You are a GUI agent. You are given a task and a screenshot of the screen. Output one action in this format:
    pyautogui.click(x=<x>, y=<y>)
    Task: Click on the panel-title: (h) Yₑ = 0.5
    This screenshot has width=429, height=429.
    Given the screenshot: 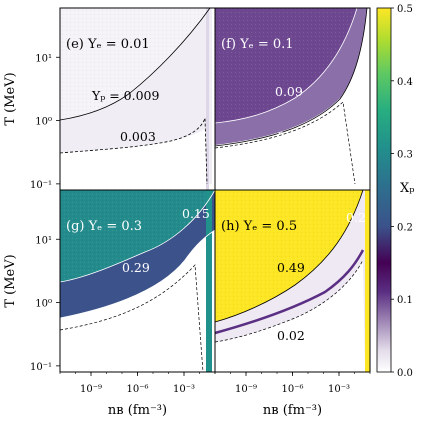 What is the action you would take?
    pyautogui.click(x=259, y=226)
    